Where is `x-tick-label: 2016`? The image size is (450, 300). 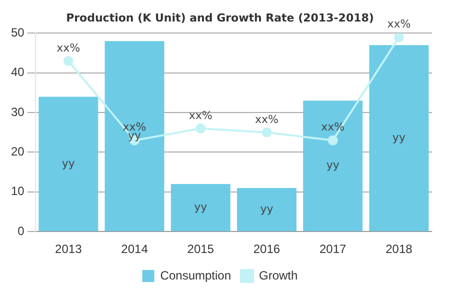 x-tick-label: 2016 is located at coordinates (266, 249).